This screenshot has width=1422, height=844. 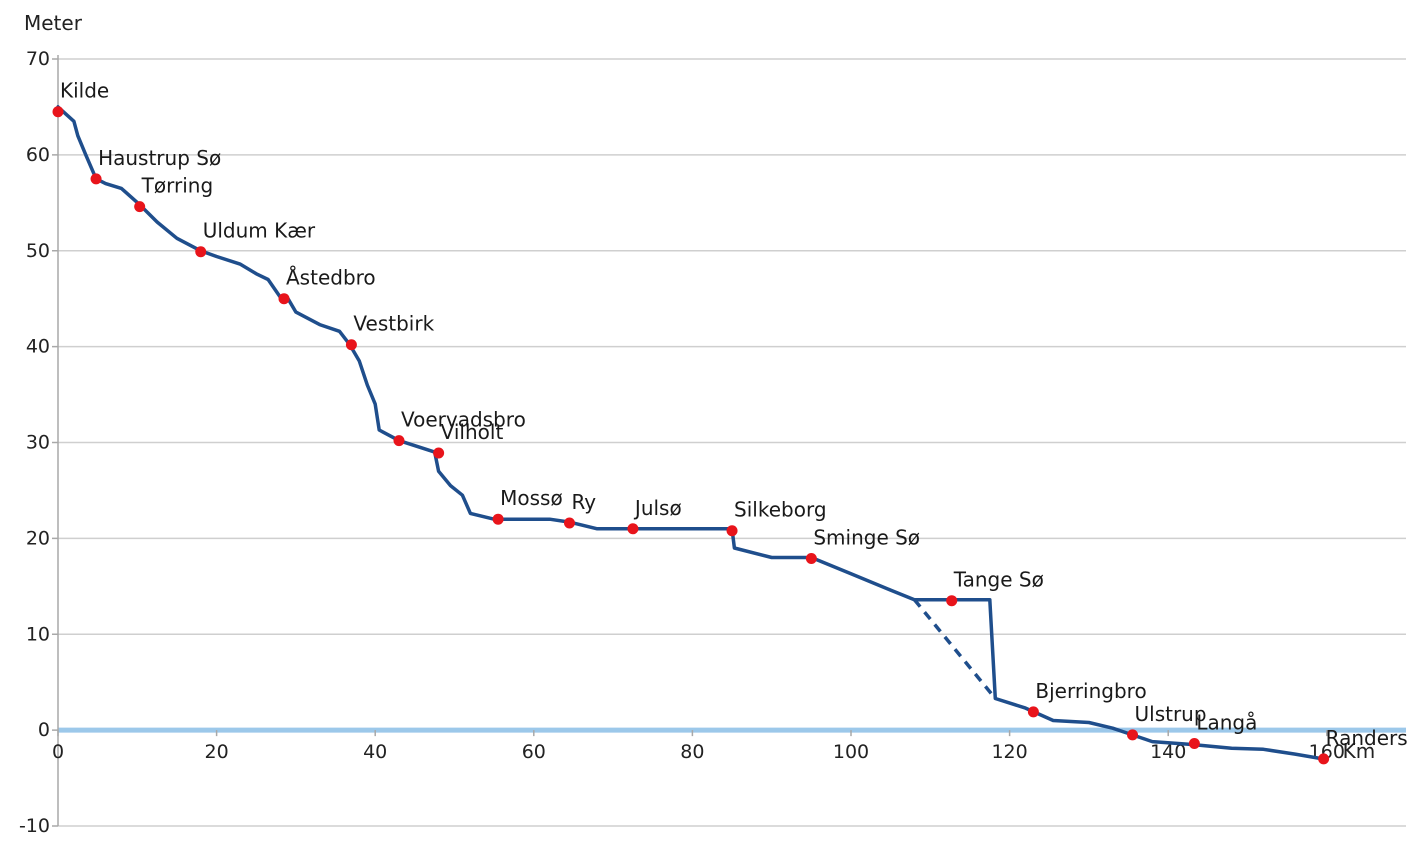 I want to click on marker-mosso, so click(x=498, y=519).